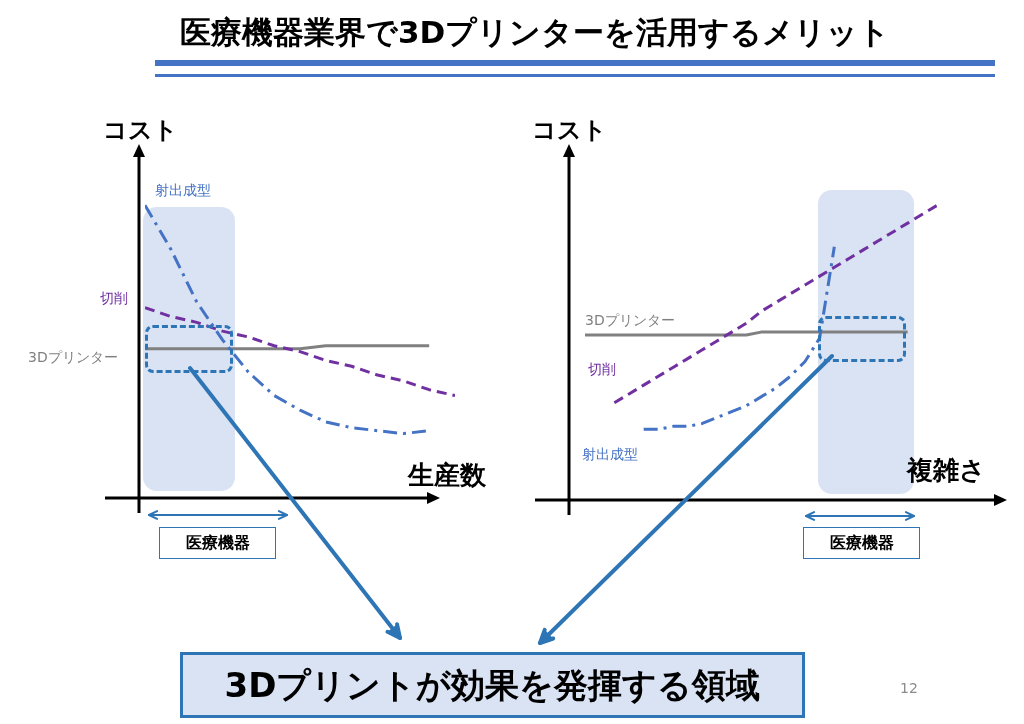 The image size is (1024, 724). Describe the element at coordinates (447, 475) in the screenshot. I see `x-axis-title: 生産数` at that location.